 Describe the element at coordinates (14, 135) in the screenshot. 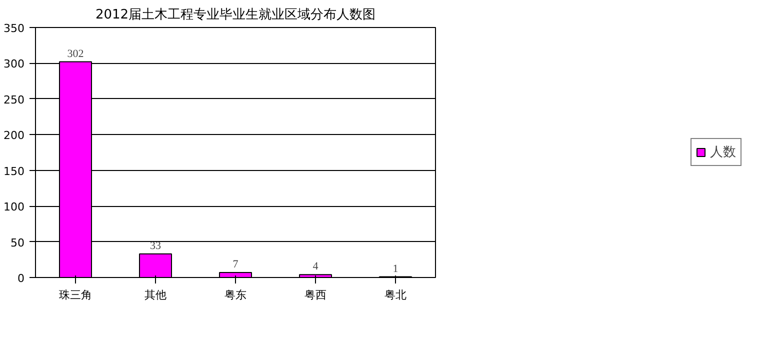

I see `y-tick-label: 200` at that location.